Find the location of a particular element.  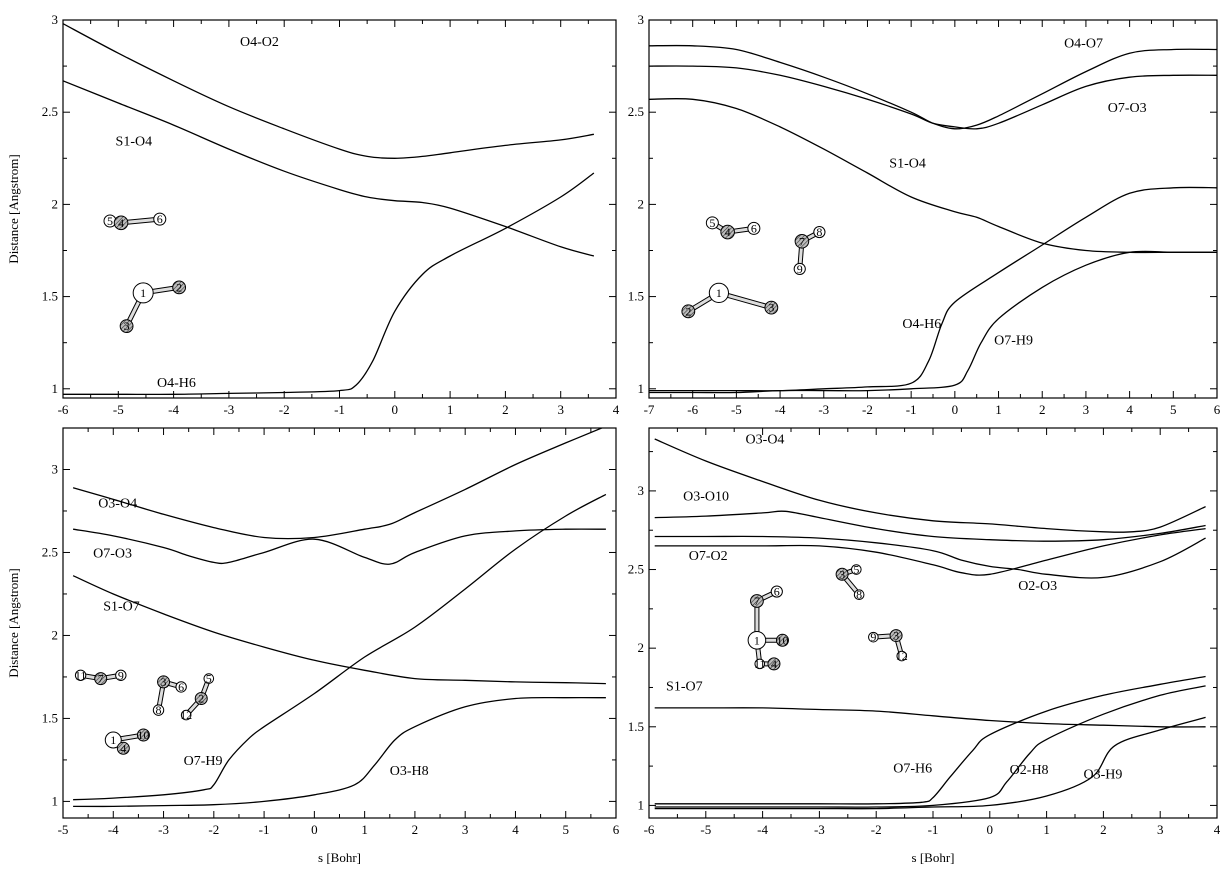

series-line-o7-h9 is located at coordinates (933, 322).